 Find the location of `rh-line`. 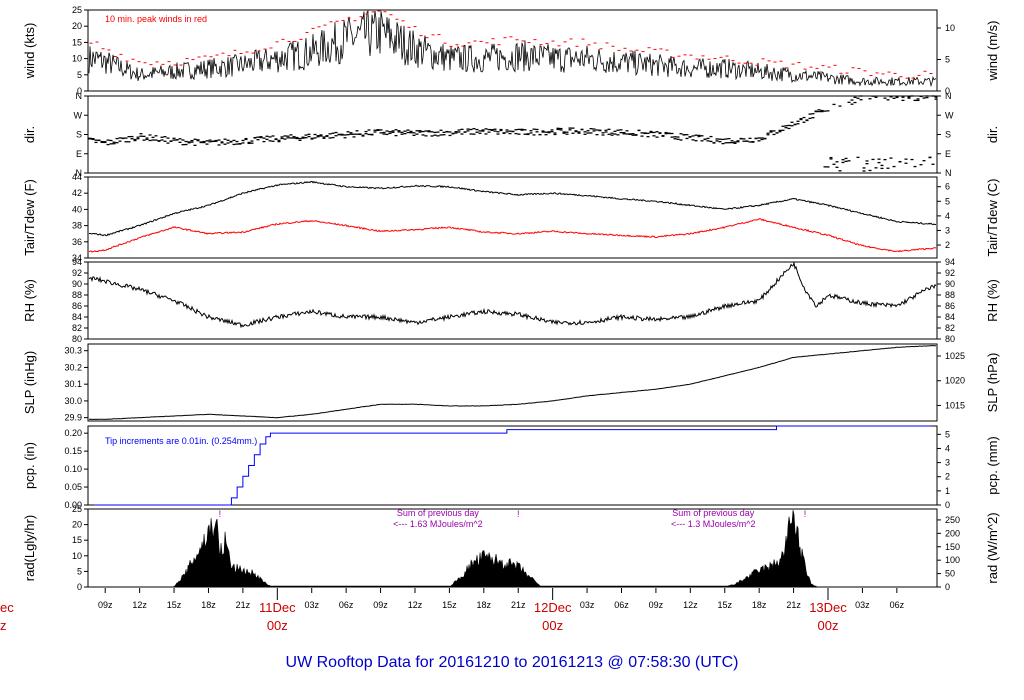

rh-line is located at coordinates (512, 295).